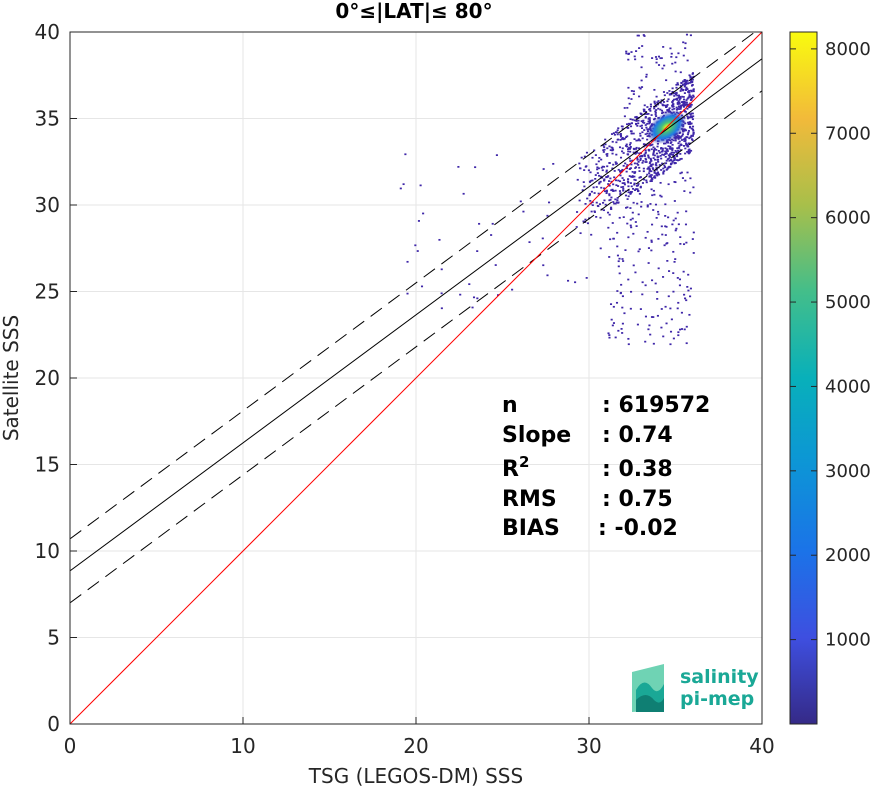 Image resolution: width=879 pixels, height=789 pixels. I want to click on y-axis-label: Satellite SSS, so click(11, 378).